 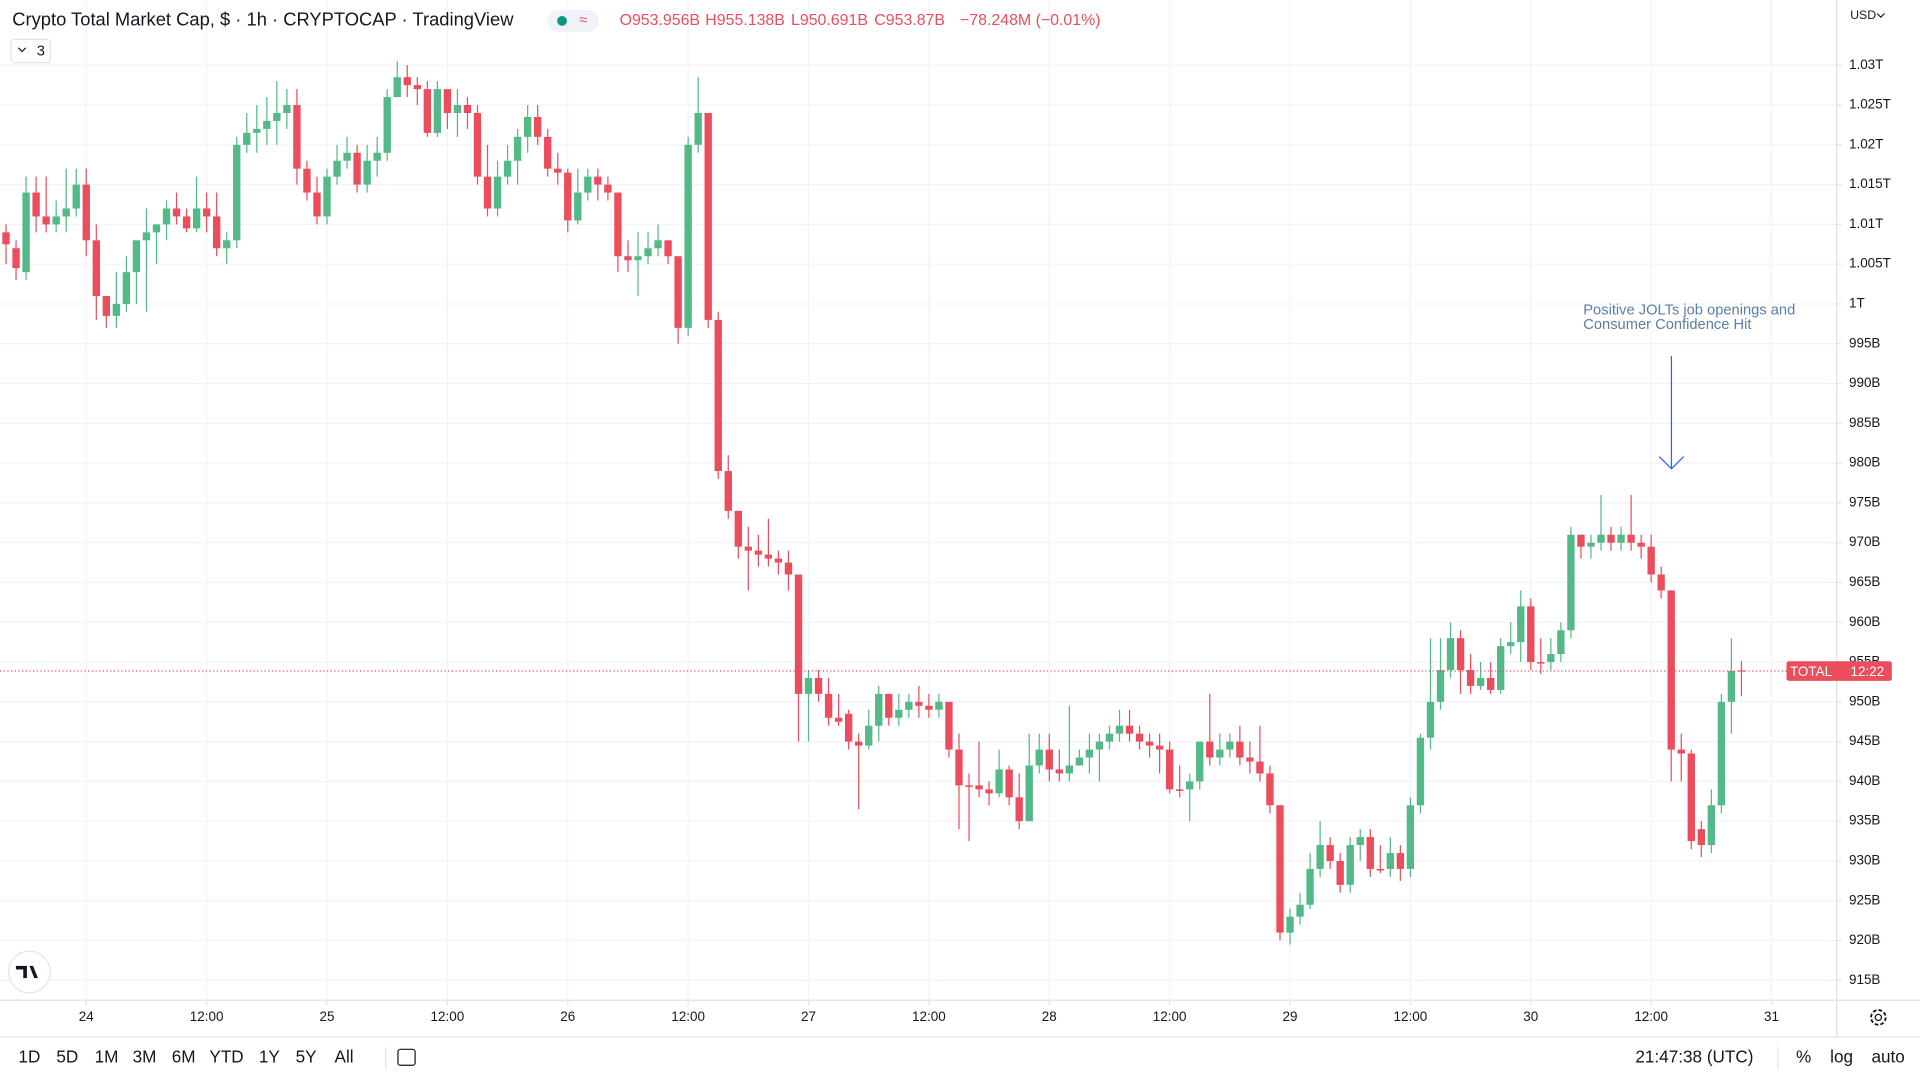 I want to click on y-tick-label: 960B, so click(x=1864, y=621).